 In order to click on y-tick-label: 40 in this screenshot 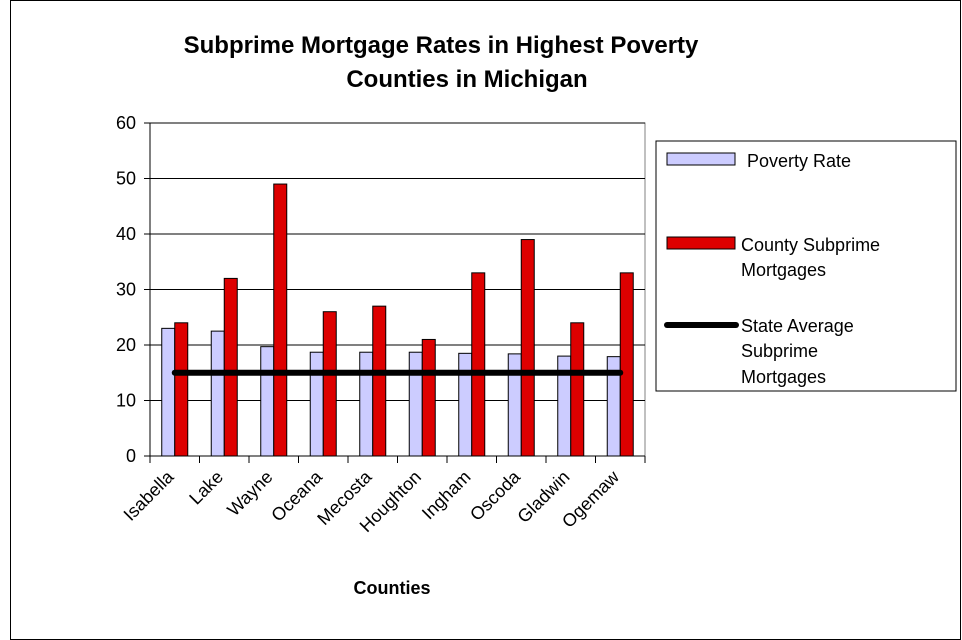, I will do `click(126, 234)`.